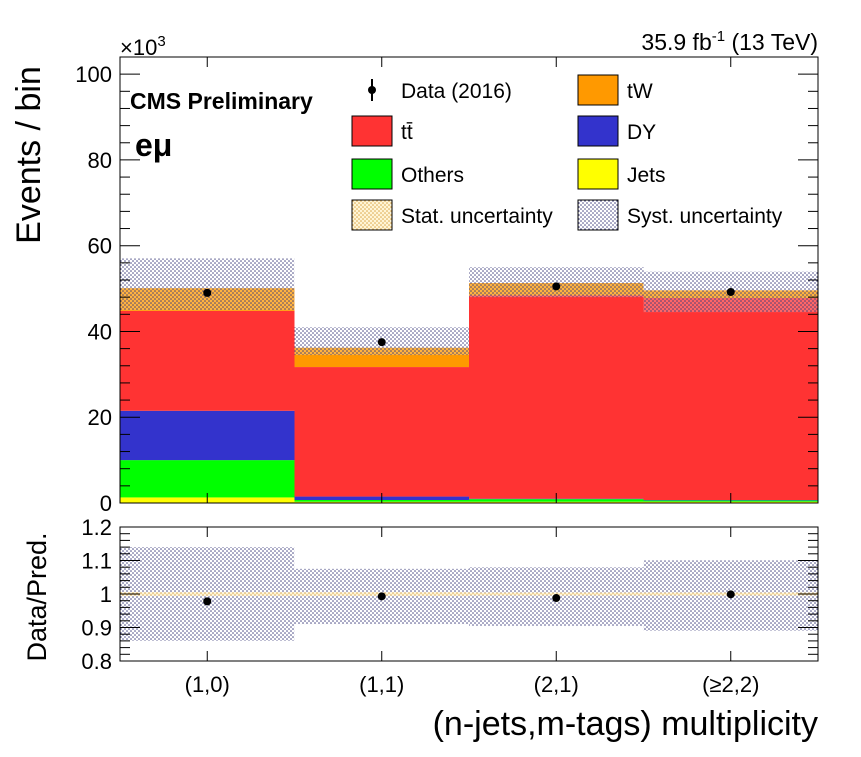 This screenshot has width=861, height=757. What do you see at coordinates (622, 174) in the screenshot?
I see `legend-entry: Jets` at bounding box center [622, 174].